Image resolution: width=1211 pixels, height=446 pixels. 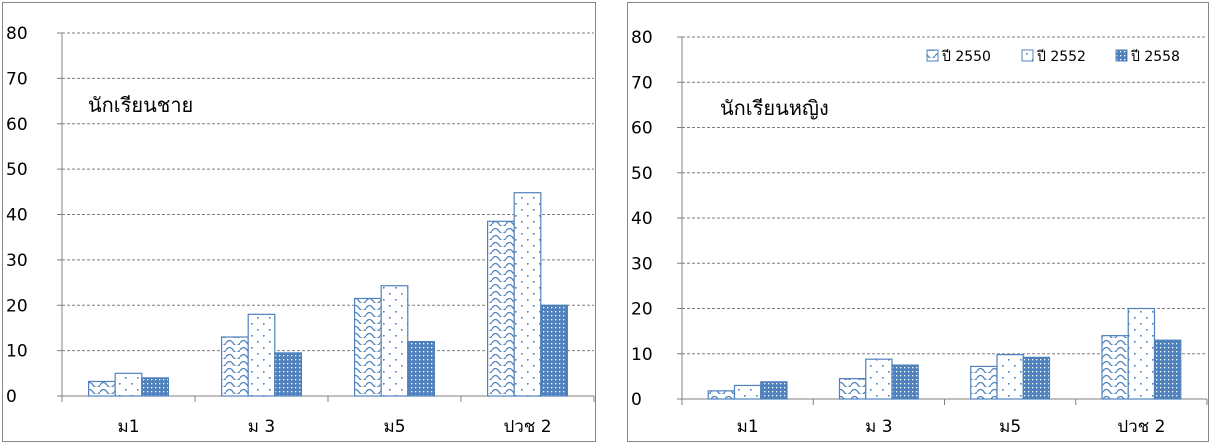 What do you see at coordinates (1061, 57) in the screenshot?
I see `legend-label: ปี 2552` at bounding box center [1061, 57].